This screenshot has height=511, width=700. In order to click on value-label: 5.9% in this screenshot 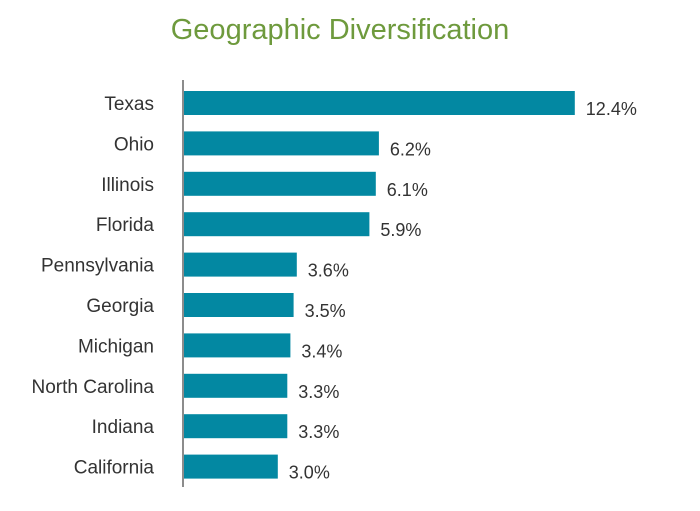, I will do `click(400, 230)`.